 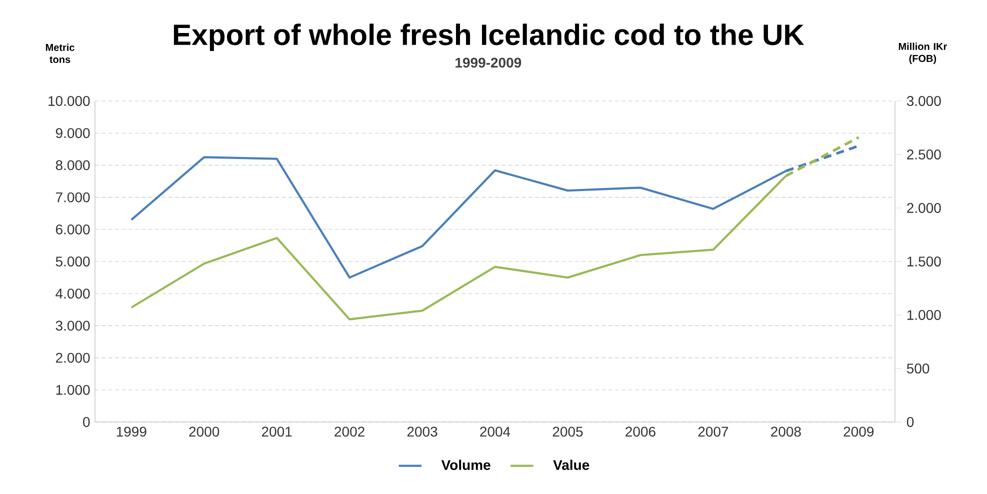 What do you see at coordinates (489, 63) in the screenshot?
I see `chart-subtitle: 1999-2009` at bounding box center [489, 63].